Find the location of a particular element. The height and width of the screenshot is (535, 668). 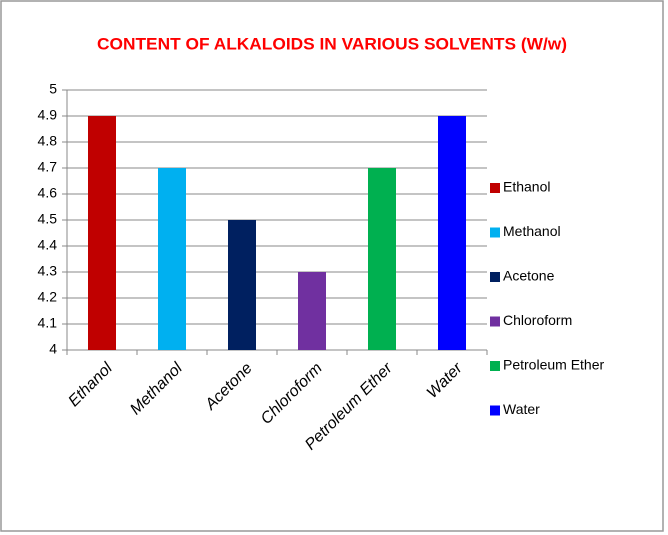

y-tick-label: 4 is located at coordinates (53, 349).